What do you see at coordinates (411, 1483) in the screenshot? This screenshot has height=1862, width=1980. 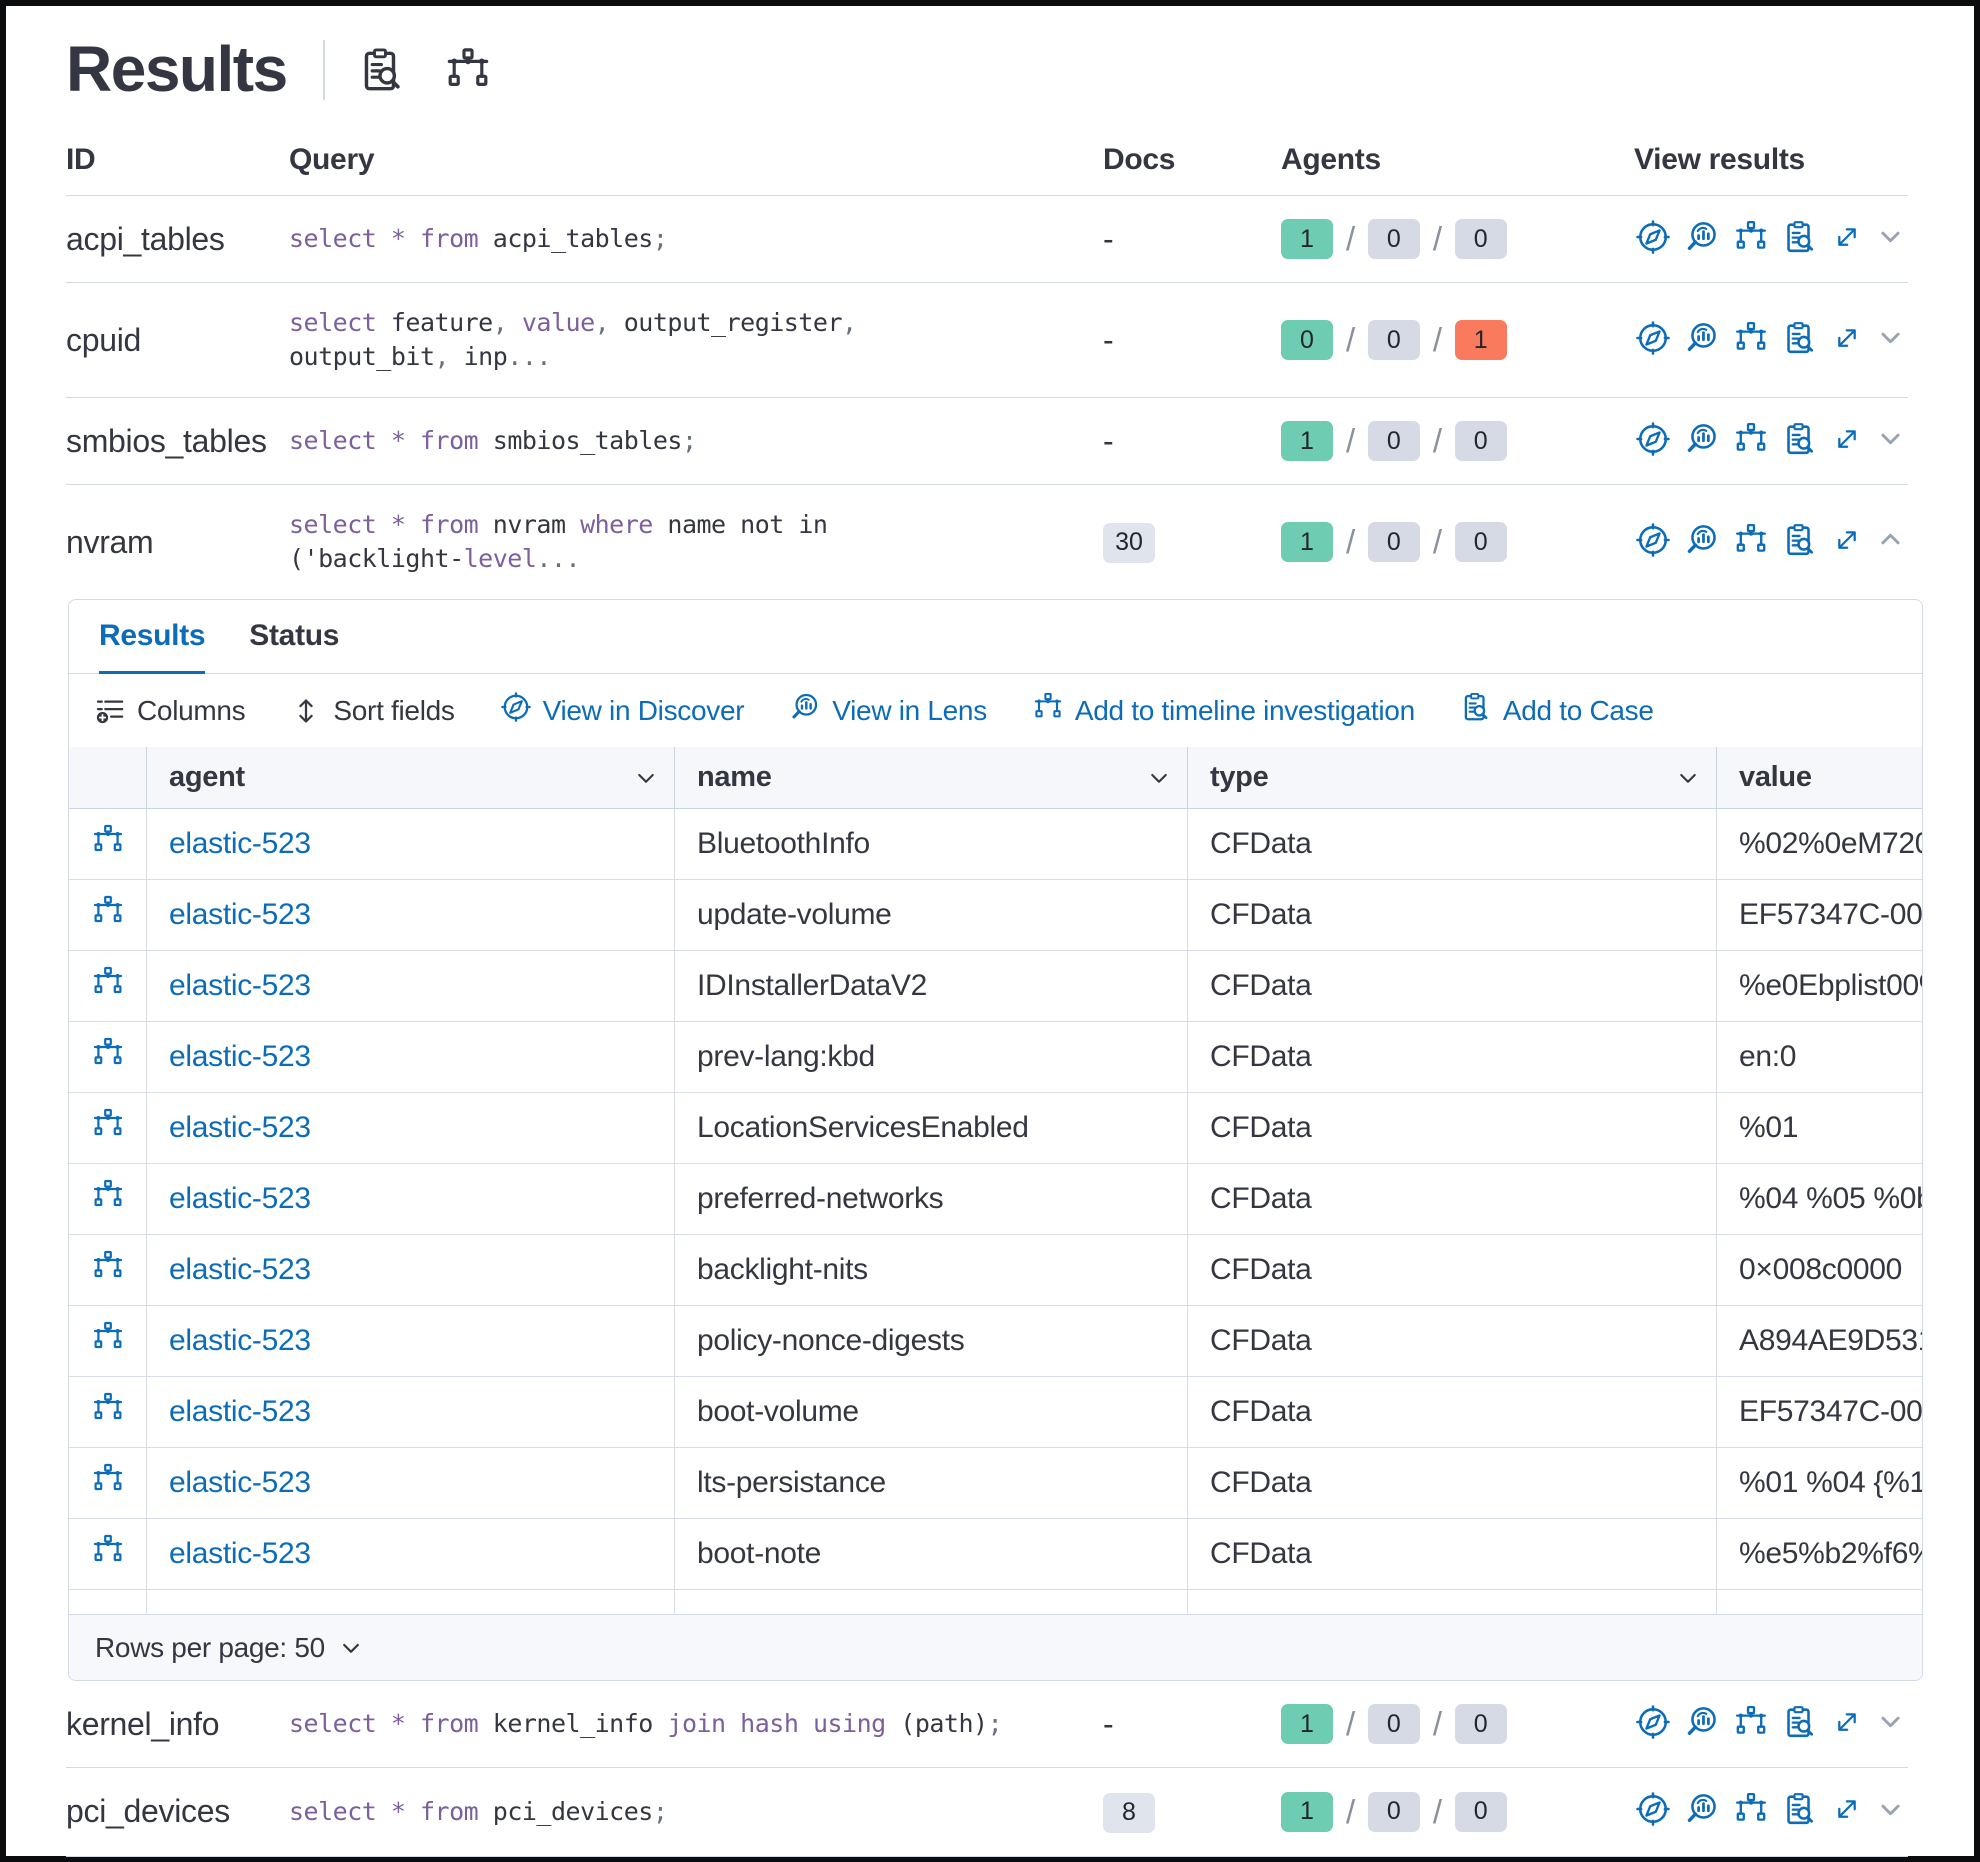 I see `agent-cell: elastic-523` at bounding box center [411, 1483].